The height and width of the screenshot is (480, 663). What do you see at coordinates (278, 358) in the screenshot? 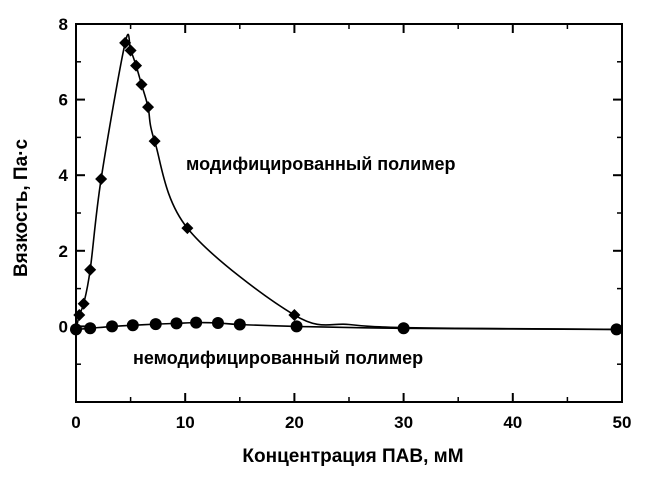
I see `annotation-unmodified-polymer: немодифицированный полимер` at bounding box center [278, 358].